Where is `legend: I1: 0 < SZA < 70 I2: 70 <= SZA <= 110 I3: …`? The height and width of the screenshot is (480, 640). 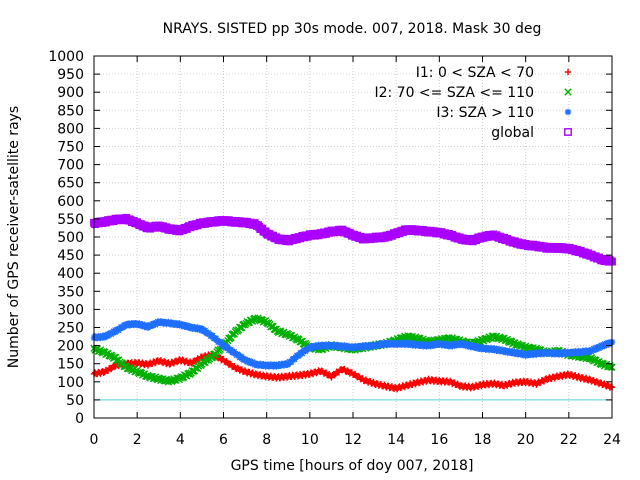 legend: I1: 0 < SZA < 70 I2: 70 <= SZA <= 110 I3: … is located at coordinates (473, 103).